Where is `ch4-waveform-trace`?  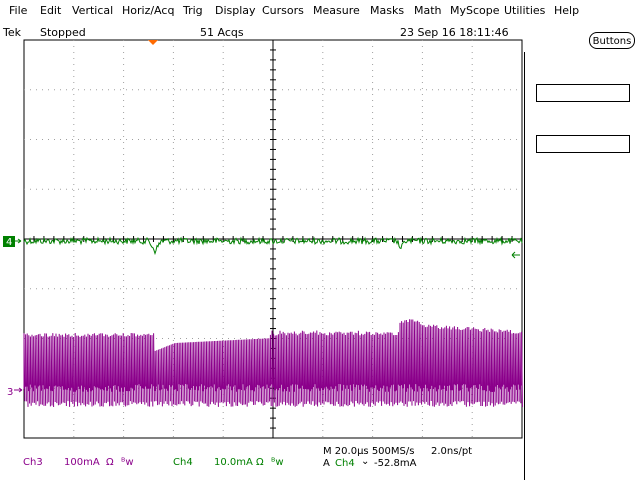
ch4-waveform-trace is located at coordinates (273, 246).